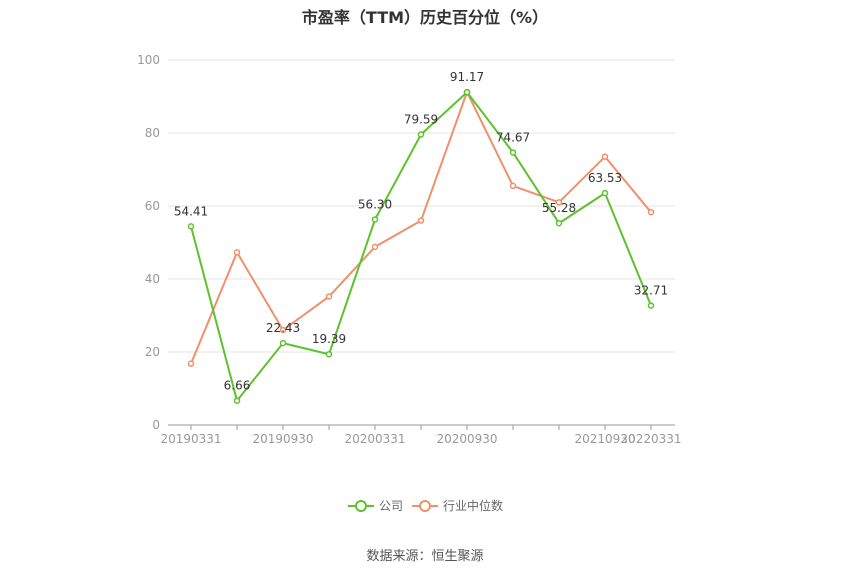 The image size is (850, 575). I want to click on x-tick-label: 20190331, so click(190, 439).